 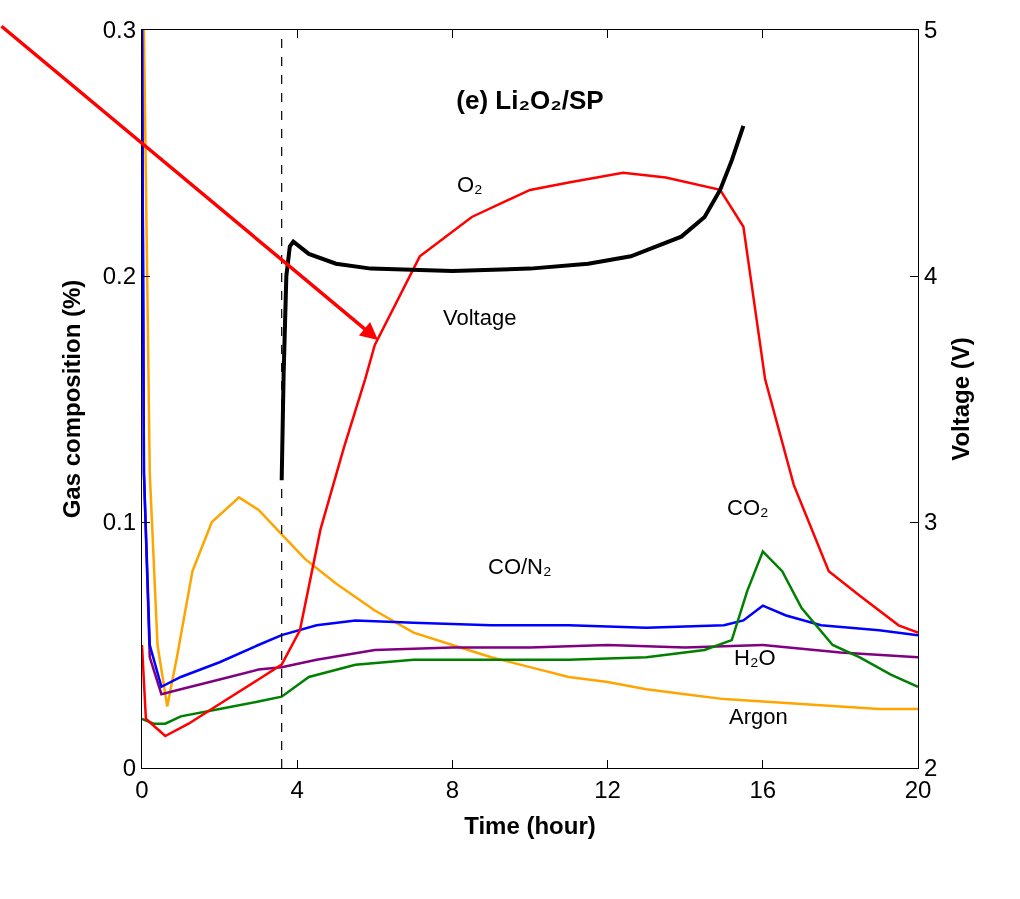 What do you see at coordinates (763, 789) in the screenshot?
I see `x-tick-label: 16` at bounding box center [763, 789].